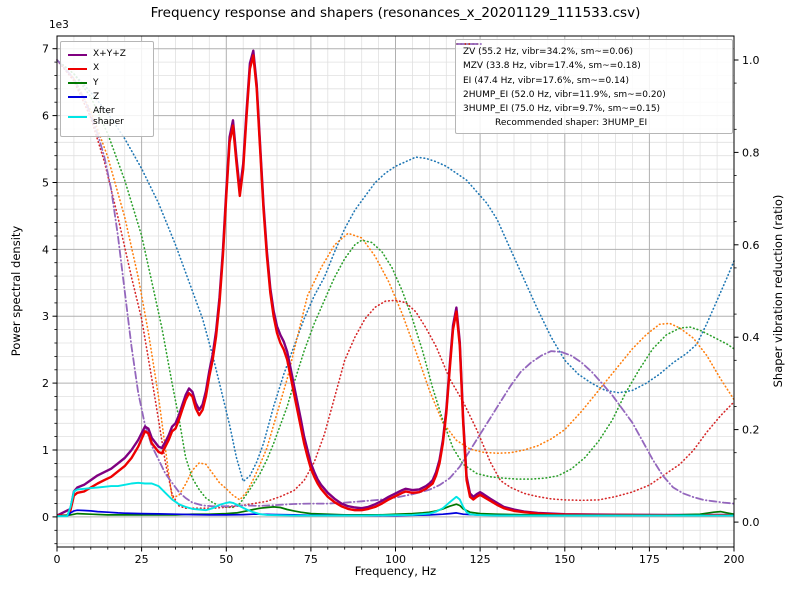  Describe the element at coordinates (16, 291) in the screenshot. I see `y-axis-left-label: Power spectral density` at that location.